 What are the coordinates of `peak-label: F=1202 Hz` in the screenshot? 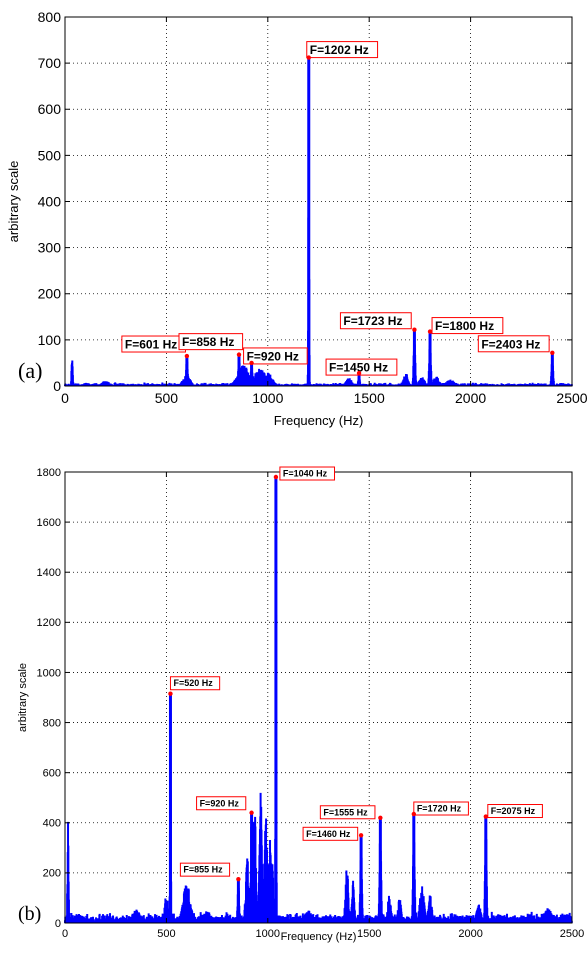 It's located at (339, 50).